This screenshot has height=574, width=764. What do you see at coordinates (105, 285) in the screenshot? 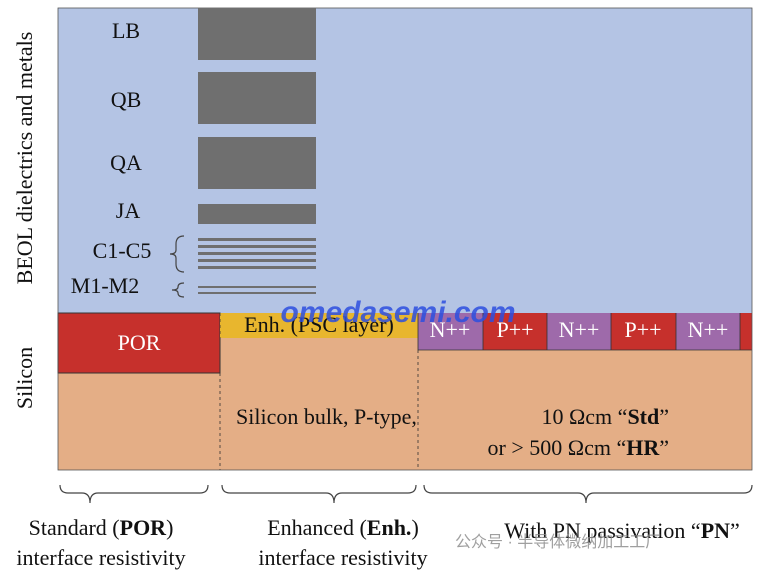
I see `layer-label: M1-M2` at bounding box center [105, 285].